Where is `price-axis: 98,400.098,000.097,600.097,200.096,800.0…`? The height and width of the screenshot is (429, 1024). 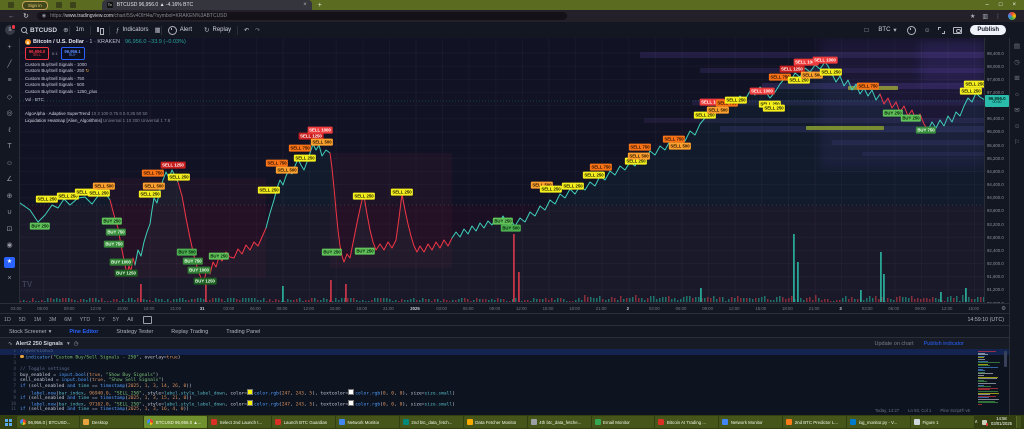 price-axis: 98,400.098,000.097,600.097,200.096,800.0… is located at coordinates (997, 172).